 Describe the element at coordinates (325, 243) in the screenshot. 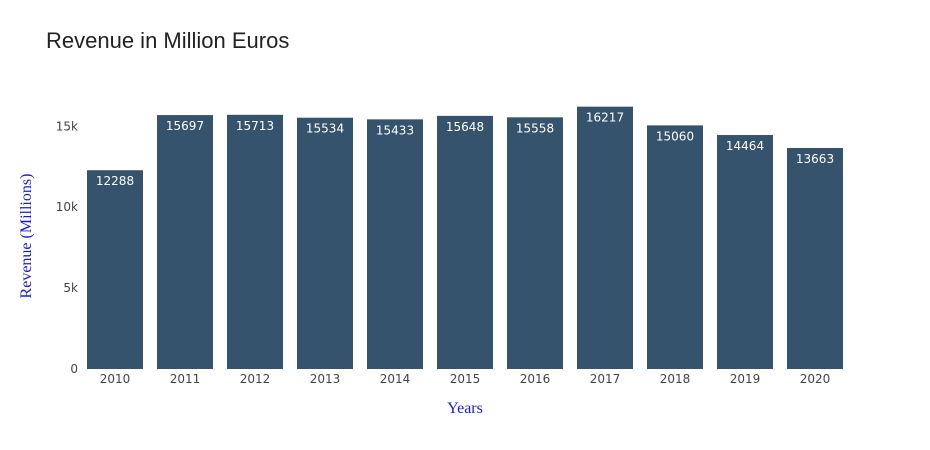

I see `bar-2013` at that location.